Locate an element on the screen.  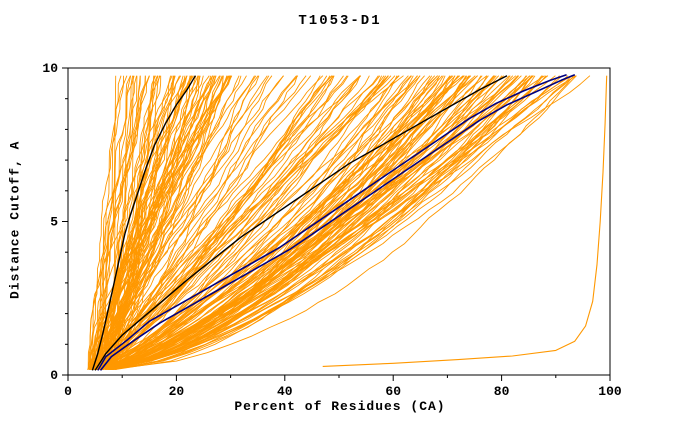
x-tick-label: 40 is located at coordinates (285, 391).